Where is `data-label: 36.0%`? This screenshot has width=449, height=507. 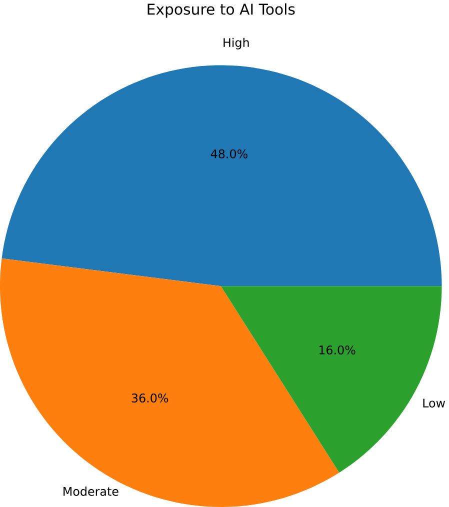
data-label: 36.0% is located at coordinates (150, 398).